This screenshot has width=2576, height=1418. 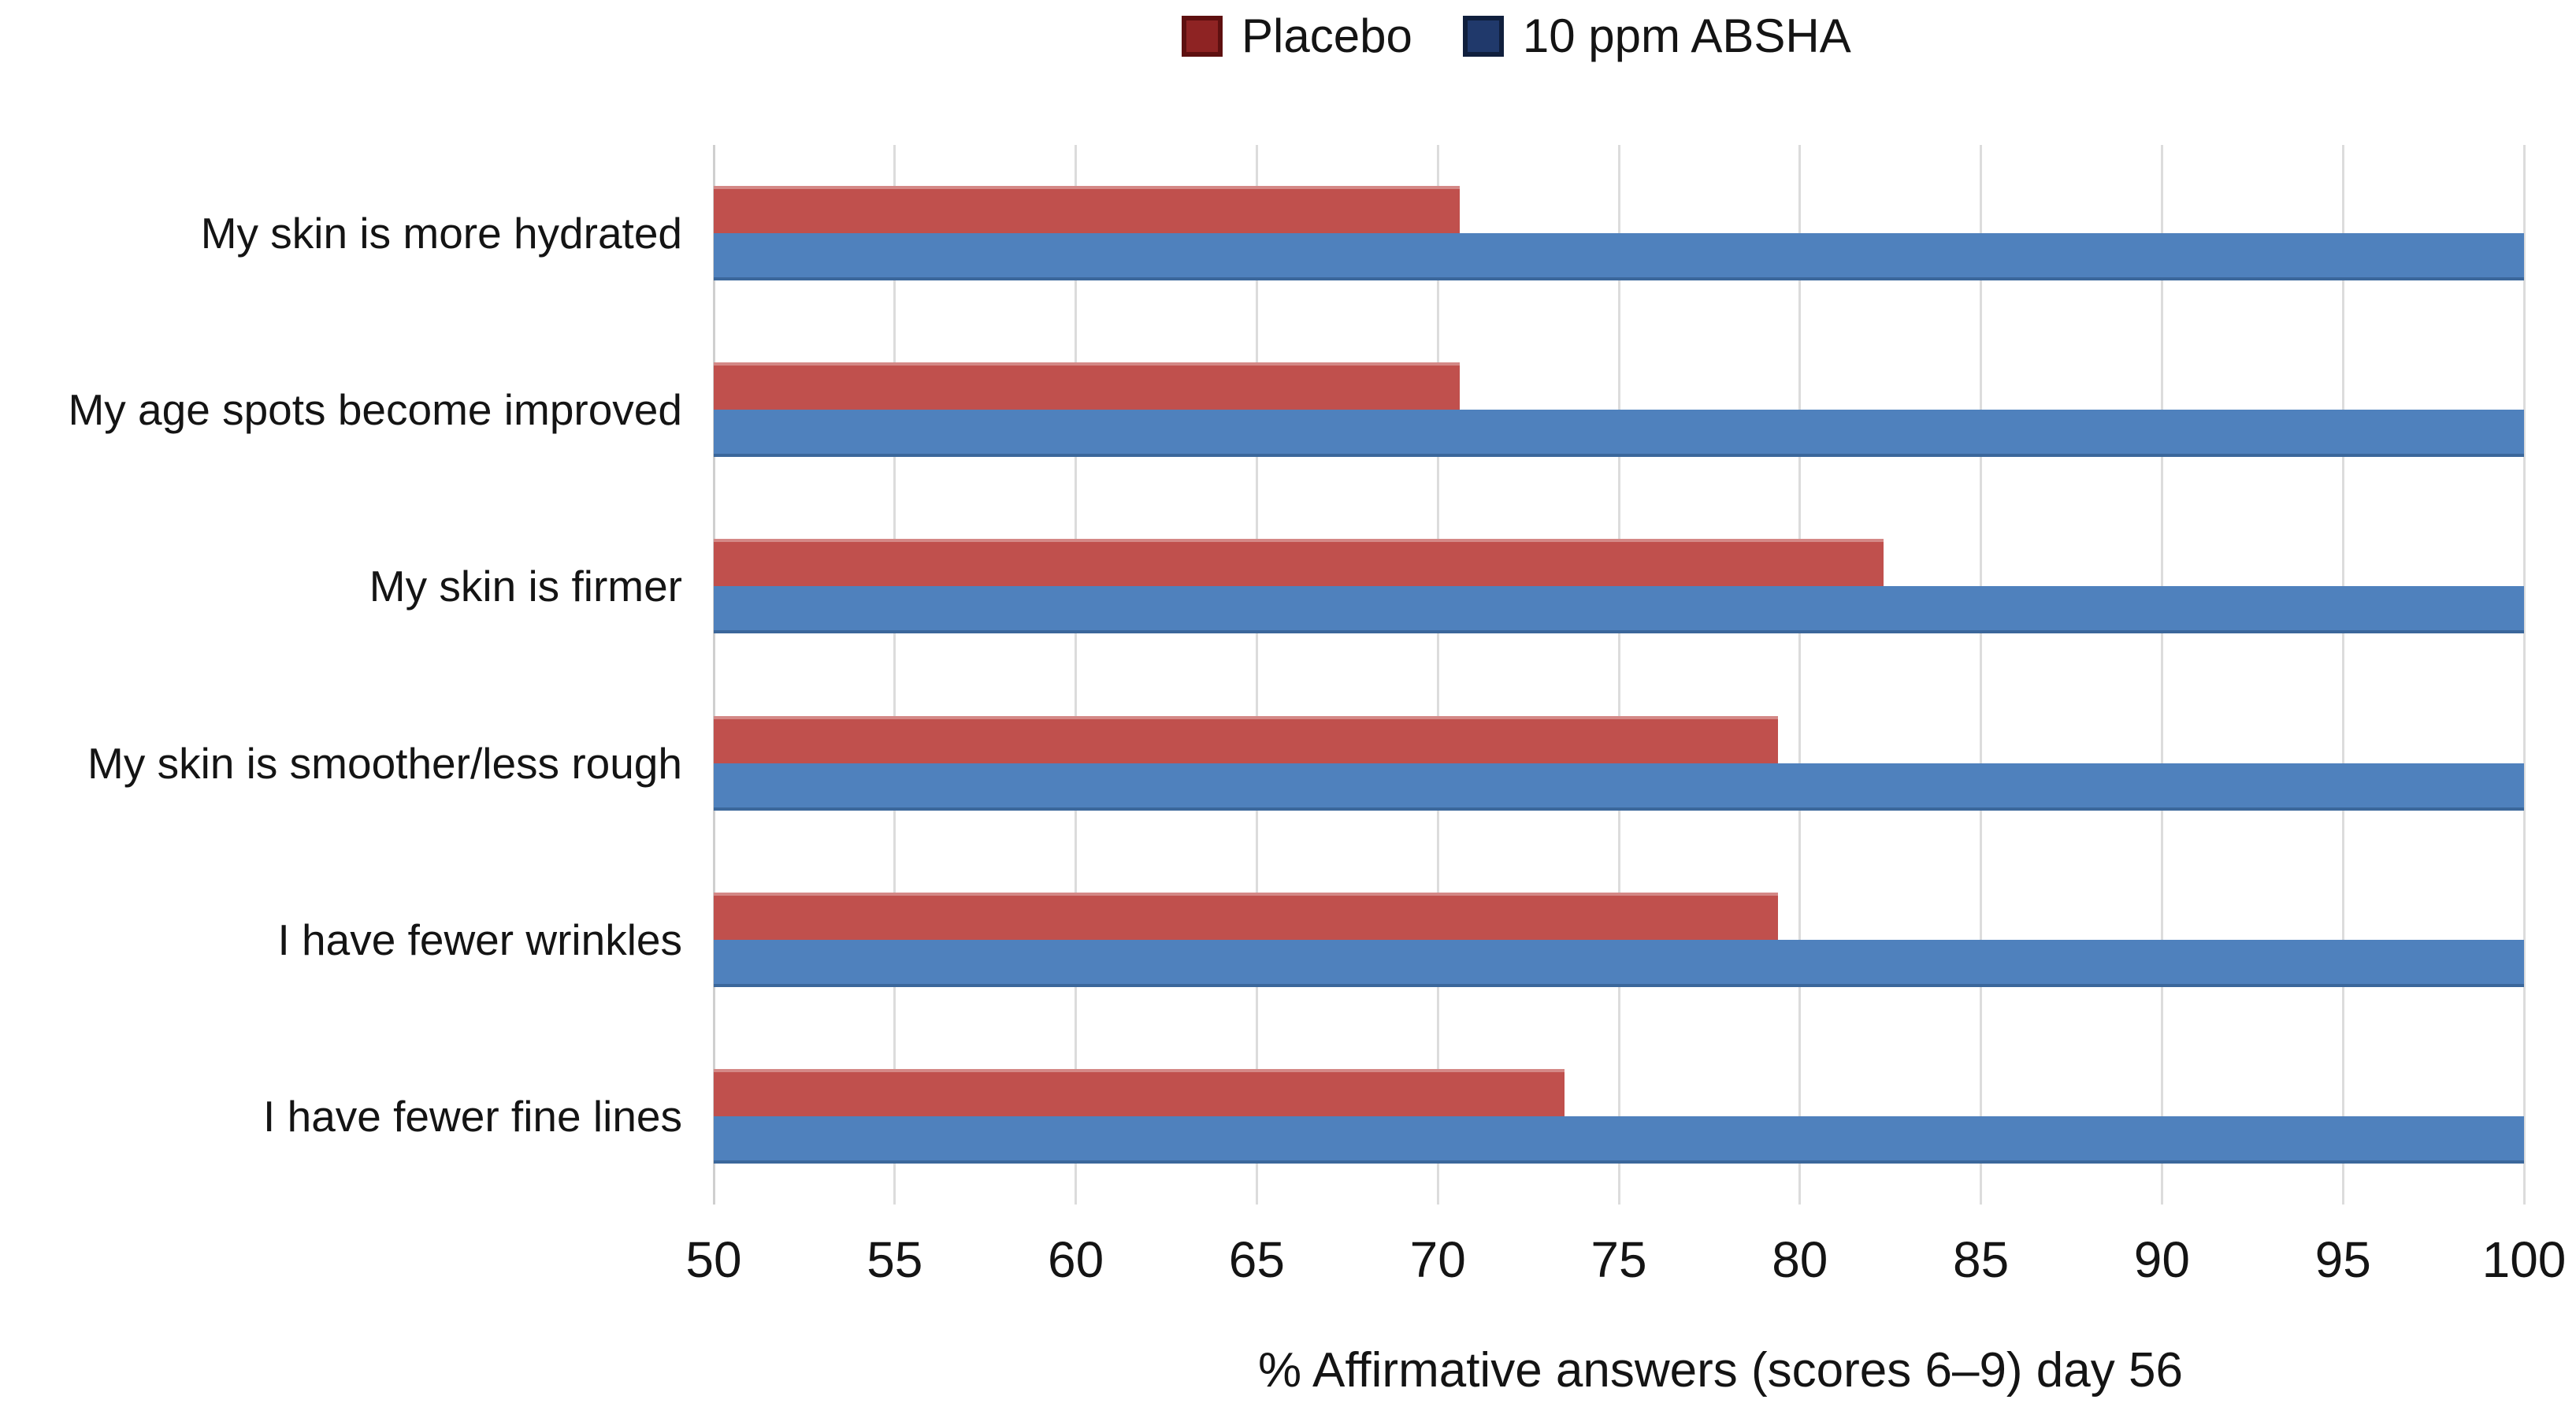 What do you see at coordinates (1981, 1260) in the screenshot?
I see `x-tick-label: 85` at bounding box center [1981, 1260].